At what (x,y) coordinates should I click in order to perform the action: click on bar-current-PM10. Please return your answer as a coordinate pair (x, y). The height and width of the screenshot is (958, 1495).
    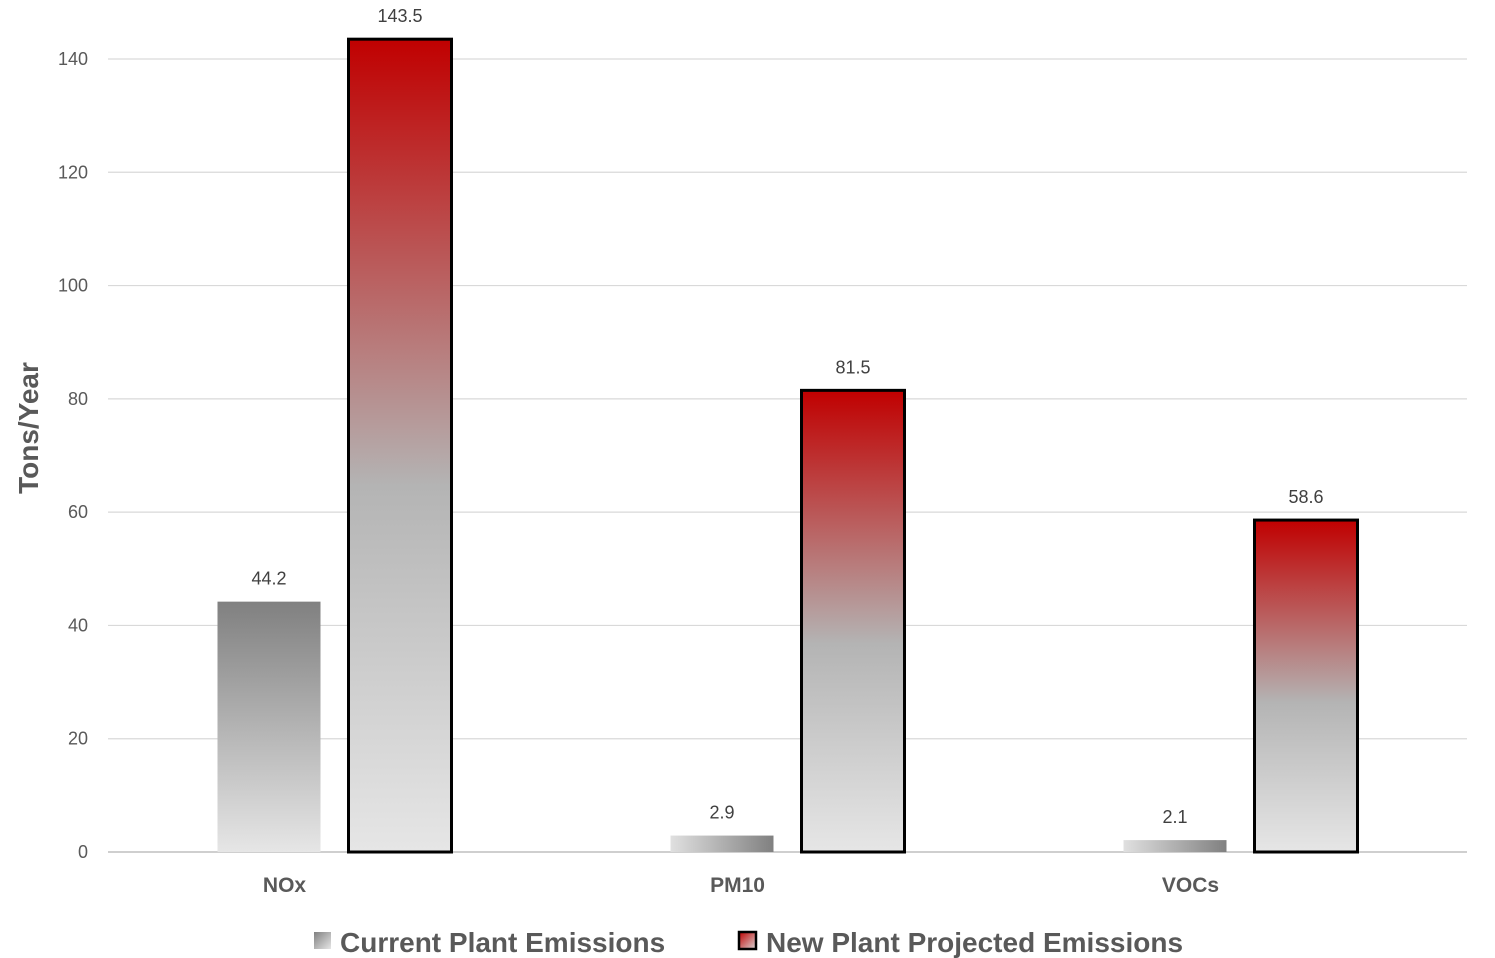
    Looking at the image, I should click on (722, 843).